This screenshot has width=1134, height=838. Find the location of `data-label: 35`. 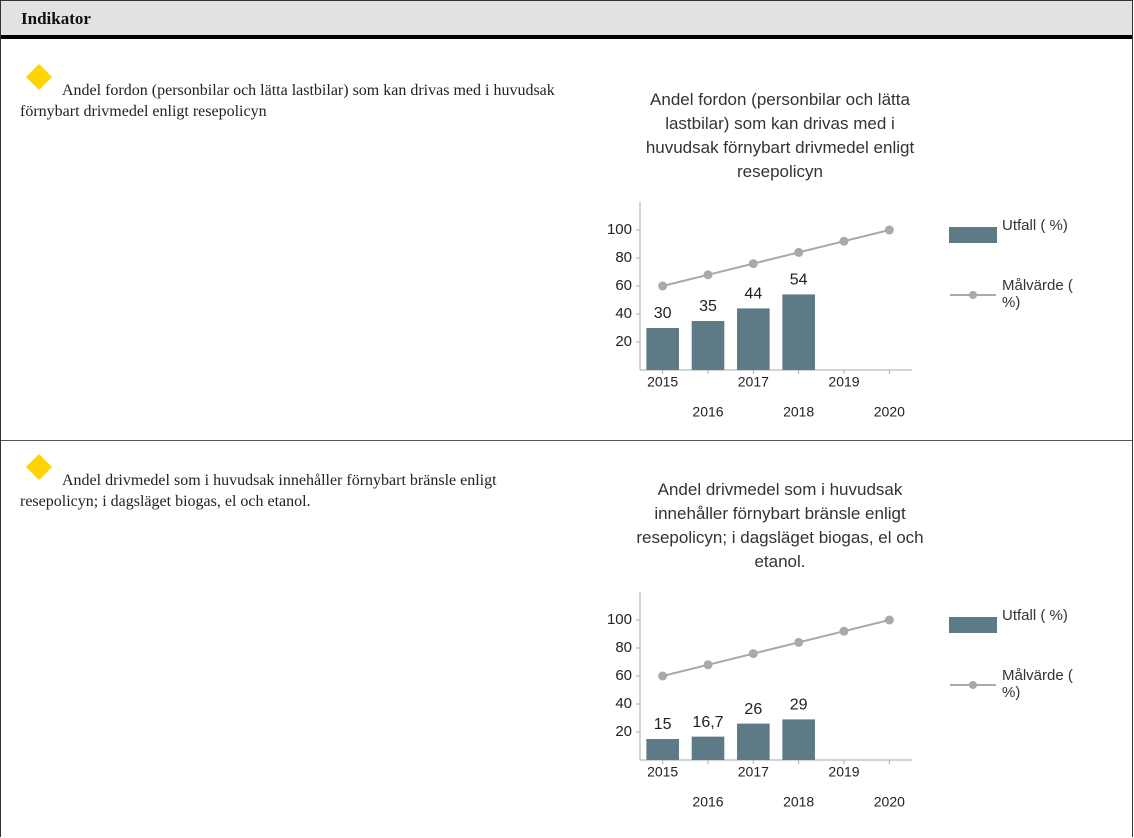

data-label: 35 is located at coordinates (708, 306).